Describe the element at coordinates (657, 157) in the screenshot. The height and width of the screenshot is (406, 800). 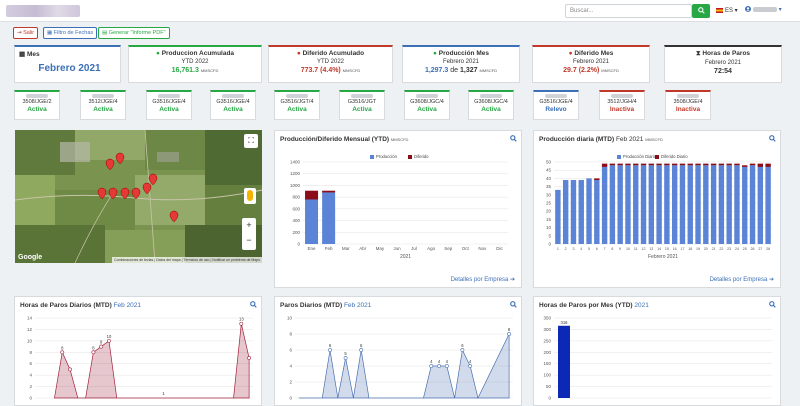
I see `legend-swatch` at that location.